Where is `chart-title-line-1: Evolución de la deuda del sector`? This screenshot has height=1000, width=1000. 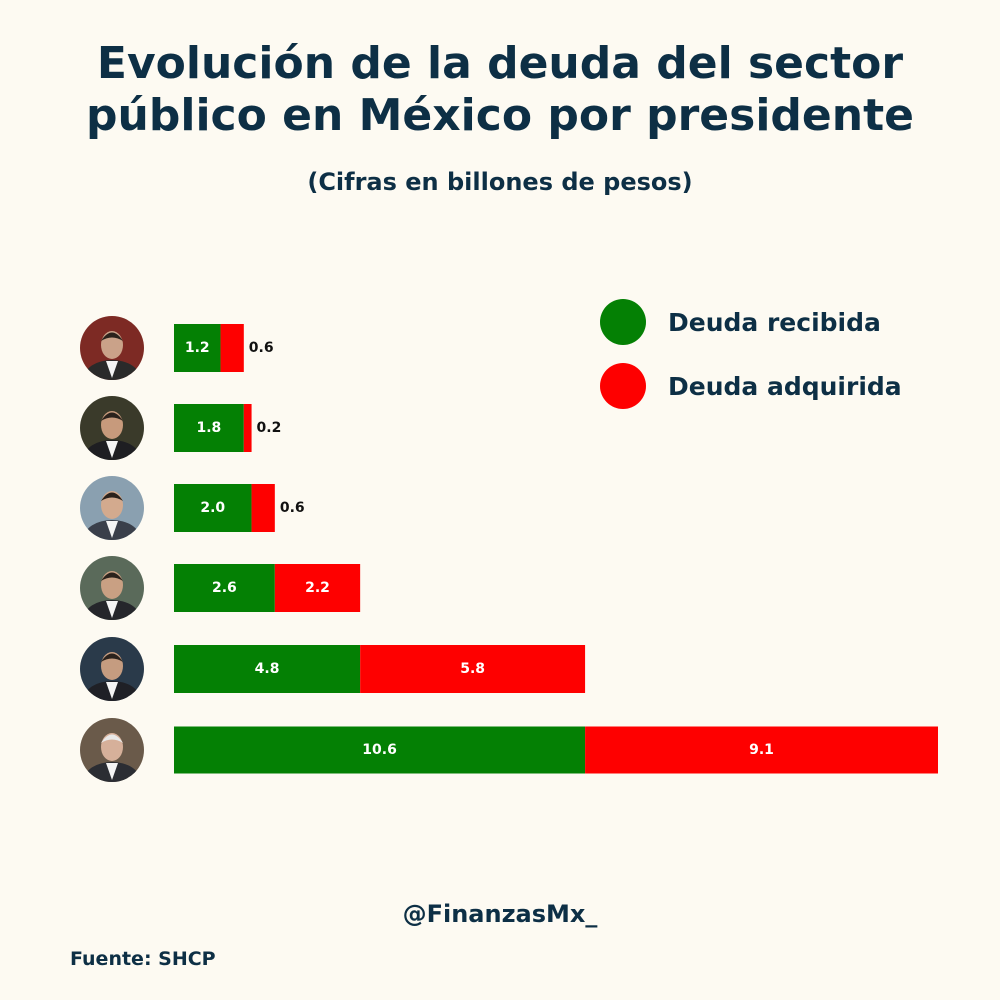
chart-title-line-1: Evolución de la deuda del sector is located at coordinates (500, 63).